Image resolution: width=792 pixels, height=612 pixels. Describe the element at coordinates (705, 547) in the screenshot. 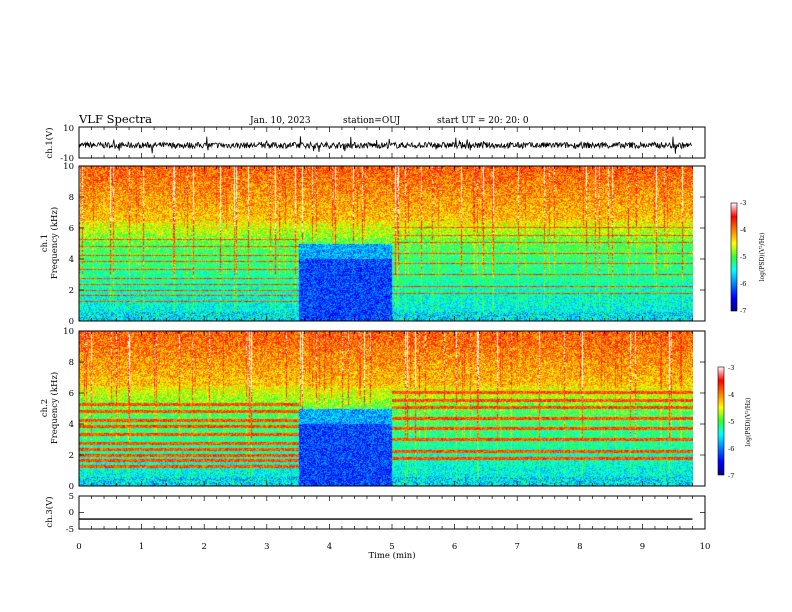

I see `xtick-label-10: 10` at that location.